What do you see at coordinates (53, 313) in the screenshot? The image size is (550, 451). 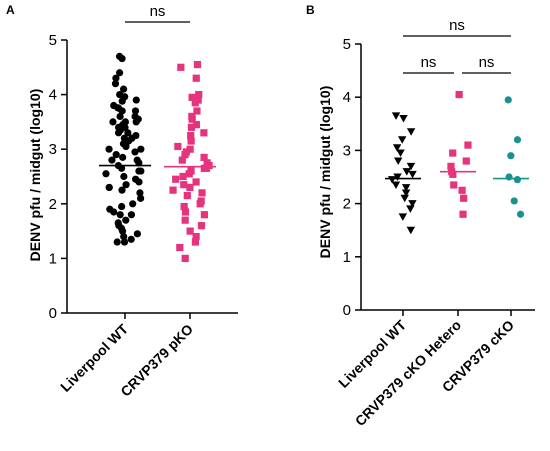 I see `y-tick-label: 0` at bounding box center [53, 313].